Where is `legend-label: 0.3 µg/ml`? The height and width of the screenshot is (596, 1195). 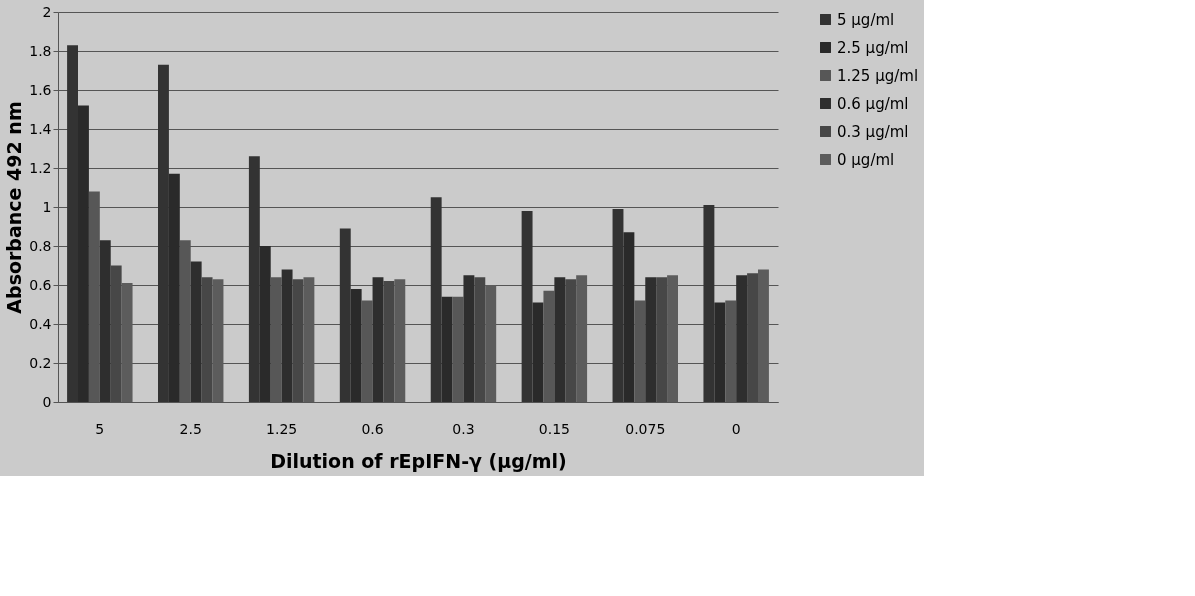 legend-label: 0.3 µg/ml is located at coordinates (873, 131).